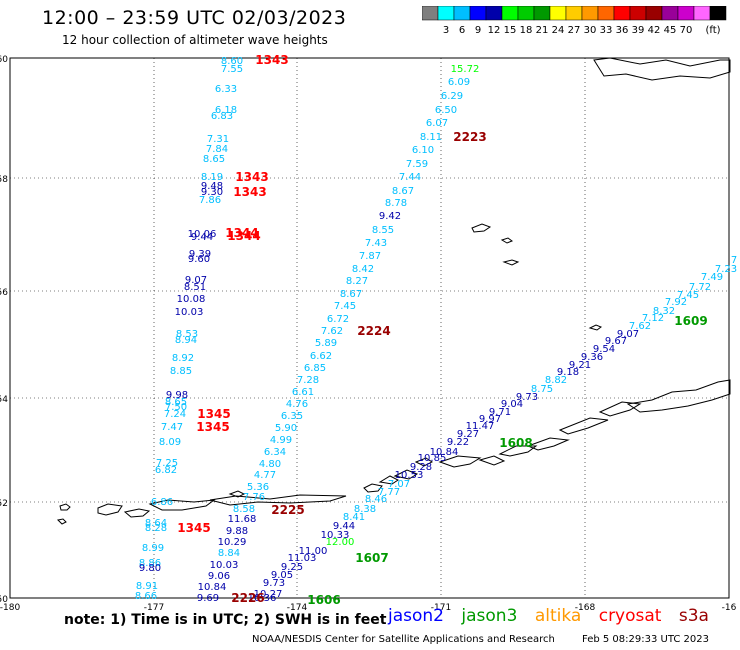 This screenshot has height=650, width=740. What do you see at coordinates (354, 517) in the screenshot?
I see `wave-height-label: 8.41` at bounding box center [354, 517].